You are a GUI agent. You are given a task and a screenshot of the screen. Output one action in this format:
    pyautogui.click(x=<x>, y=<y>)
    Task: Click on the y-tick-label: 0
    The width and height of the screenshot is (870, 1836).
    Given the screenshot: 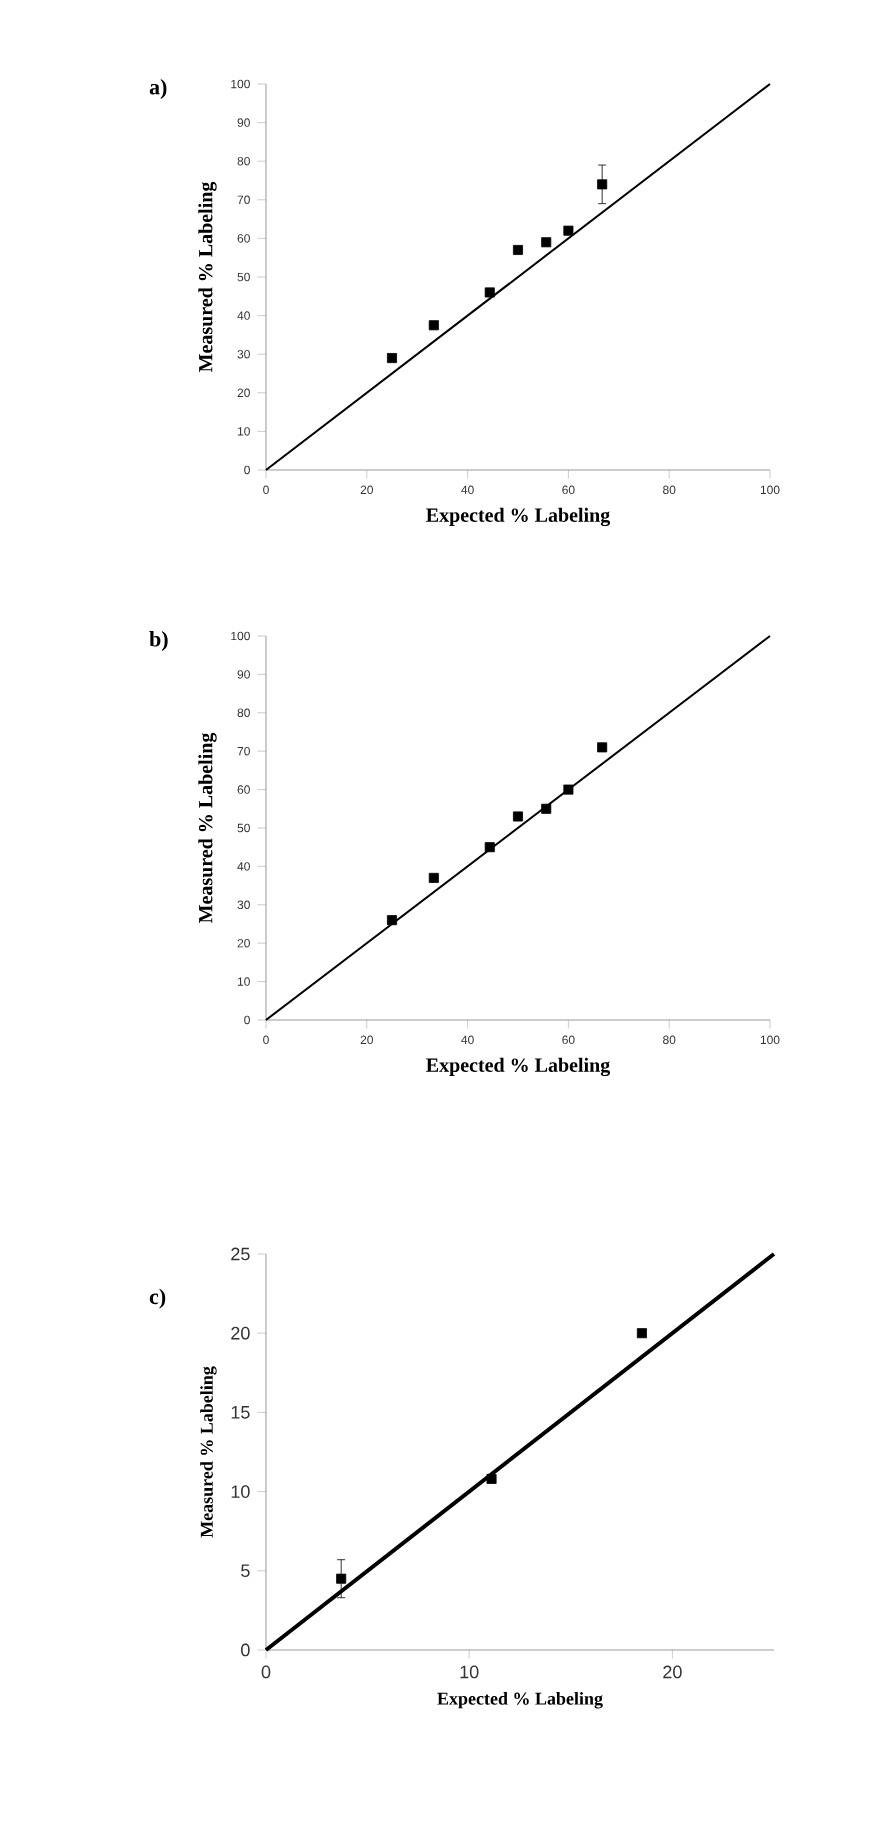 What is the action you would take?
    pyautogui.click(x=245, y=1650)
    